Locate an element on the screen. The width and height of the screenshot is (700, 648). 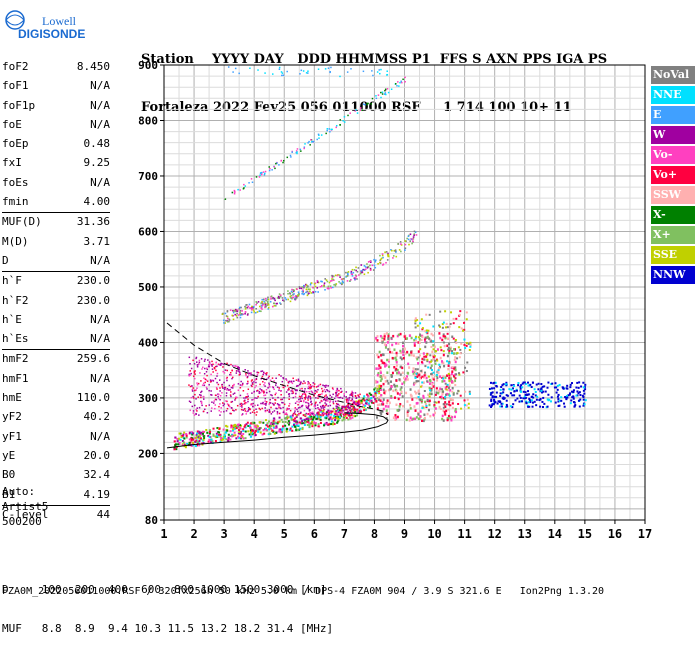
param-value: 230.0 is located at coordinates (93, 281).